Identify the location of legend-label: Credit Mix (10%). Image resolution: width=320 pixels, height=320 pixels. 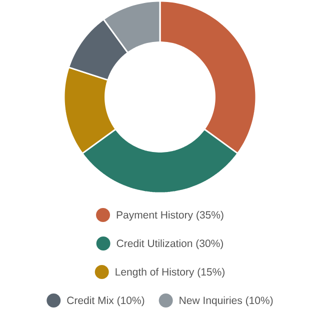
(105, 301).